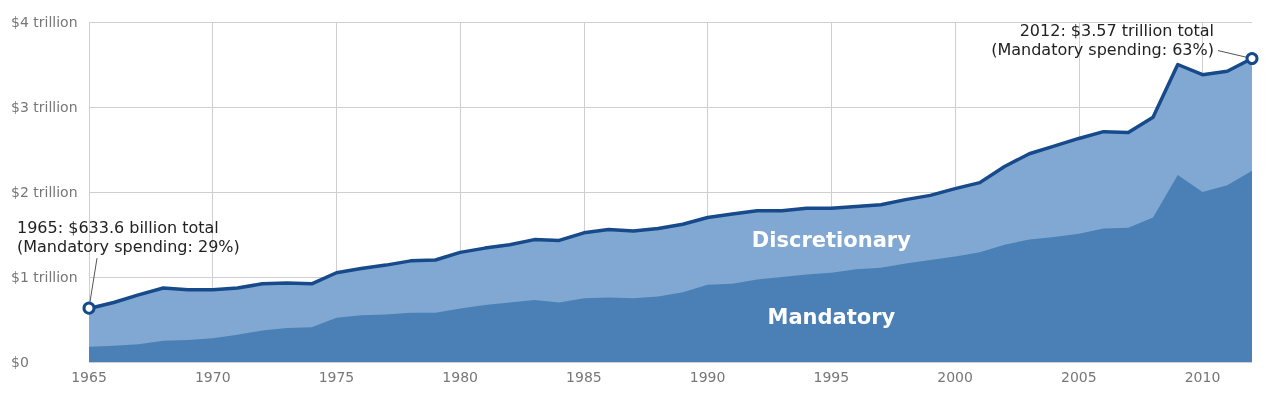 The height and width of the screenshot is (400, 1268). Describe the element at coordinates (1078, 377) in the screenshot. I see `x-tick-label: 2005` at that location.